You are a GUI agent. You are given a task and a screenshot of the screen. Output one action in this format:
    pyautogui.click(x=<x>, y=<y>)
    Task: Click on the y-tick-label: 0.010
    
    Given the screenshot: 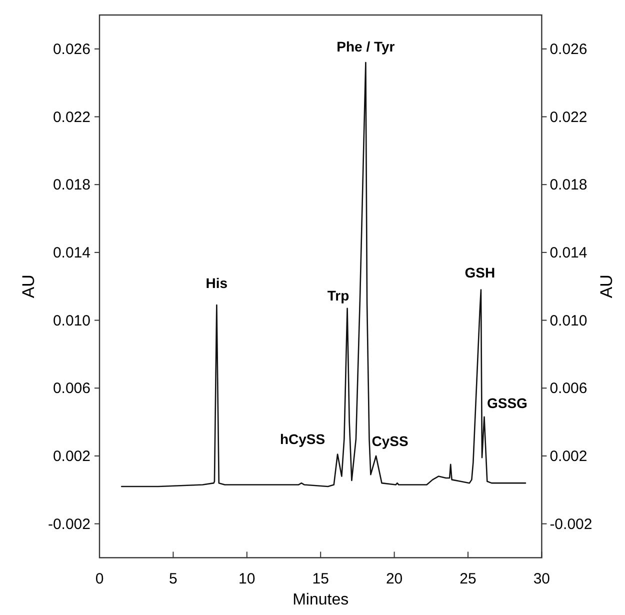 What is the action you would take?
    pyautogui.click(x=71, y=321)
    